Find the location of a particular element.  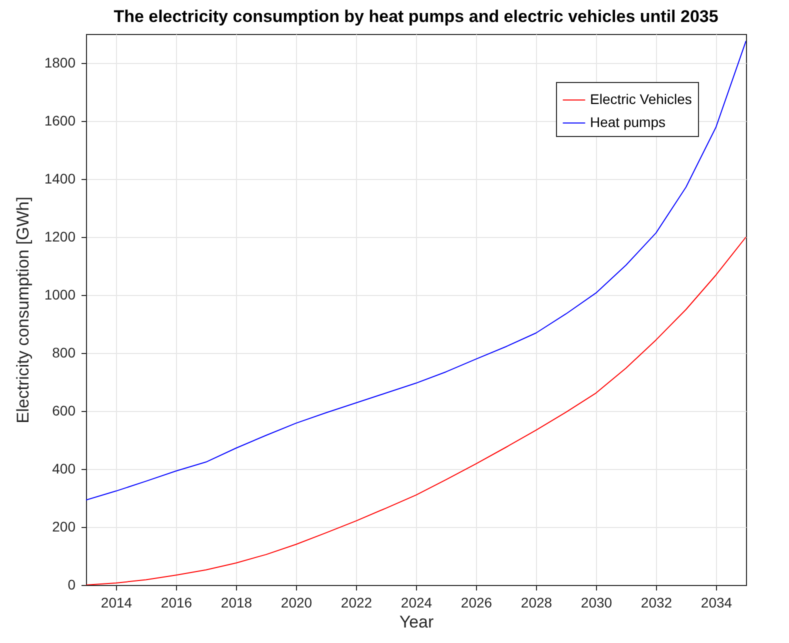

x-tick-label: 2016 is located at coordinates (176, 602).